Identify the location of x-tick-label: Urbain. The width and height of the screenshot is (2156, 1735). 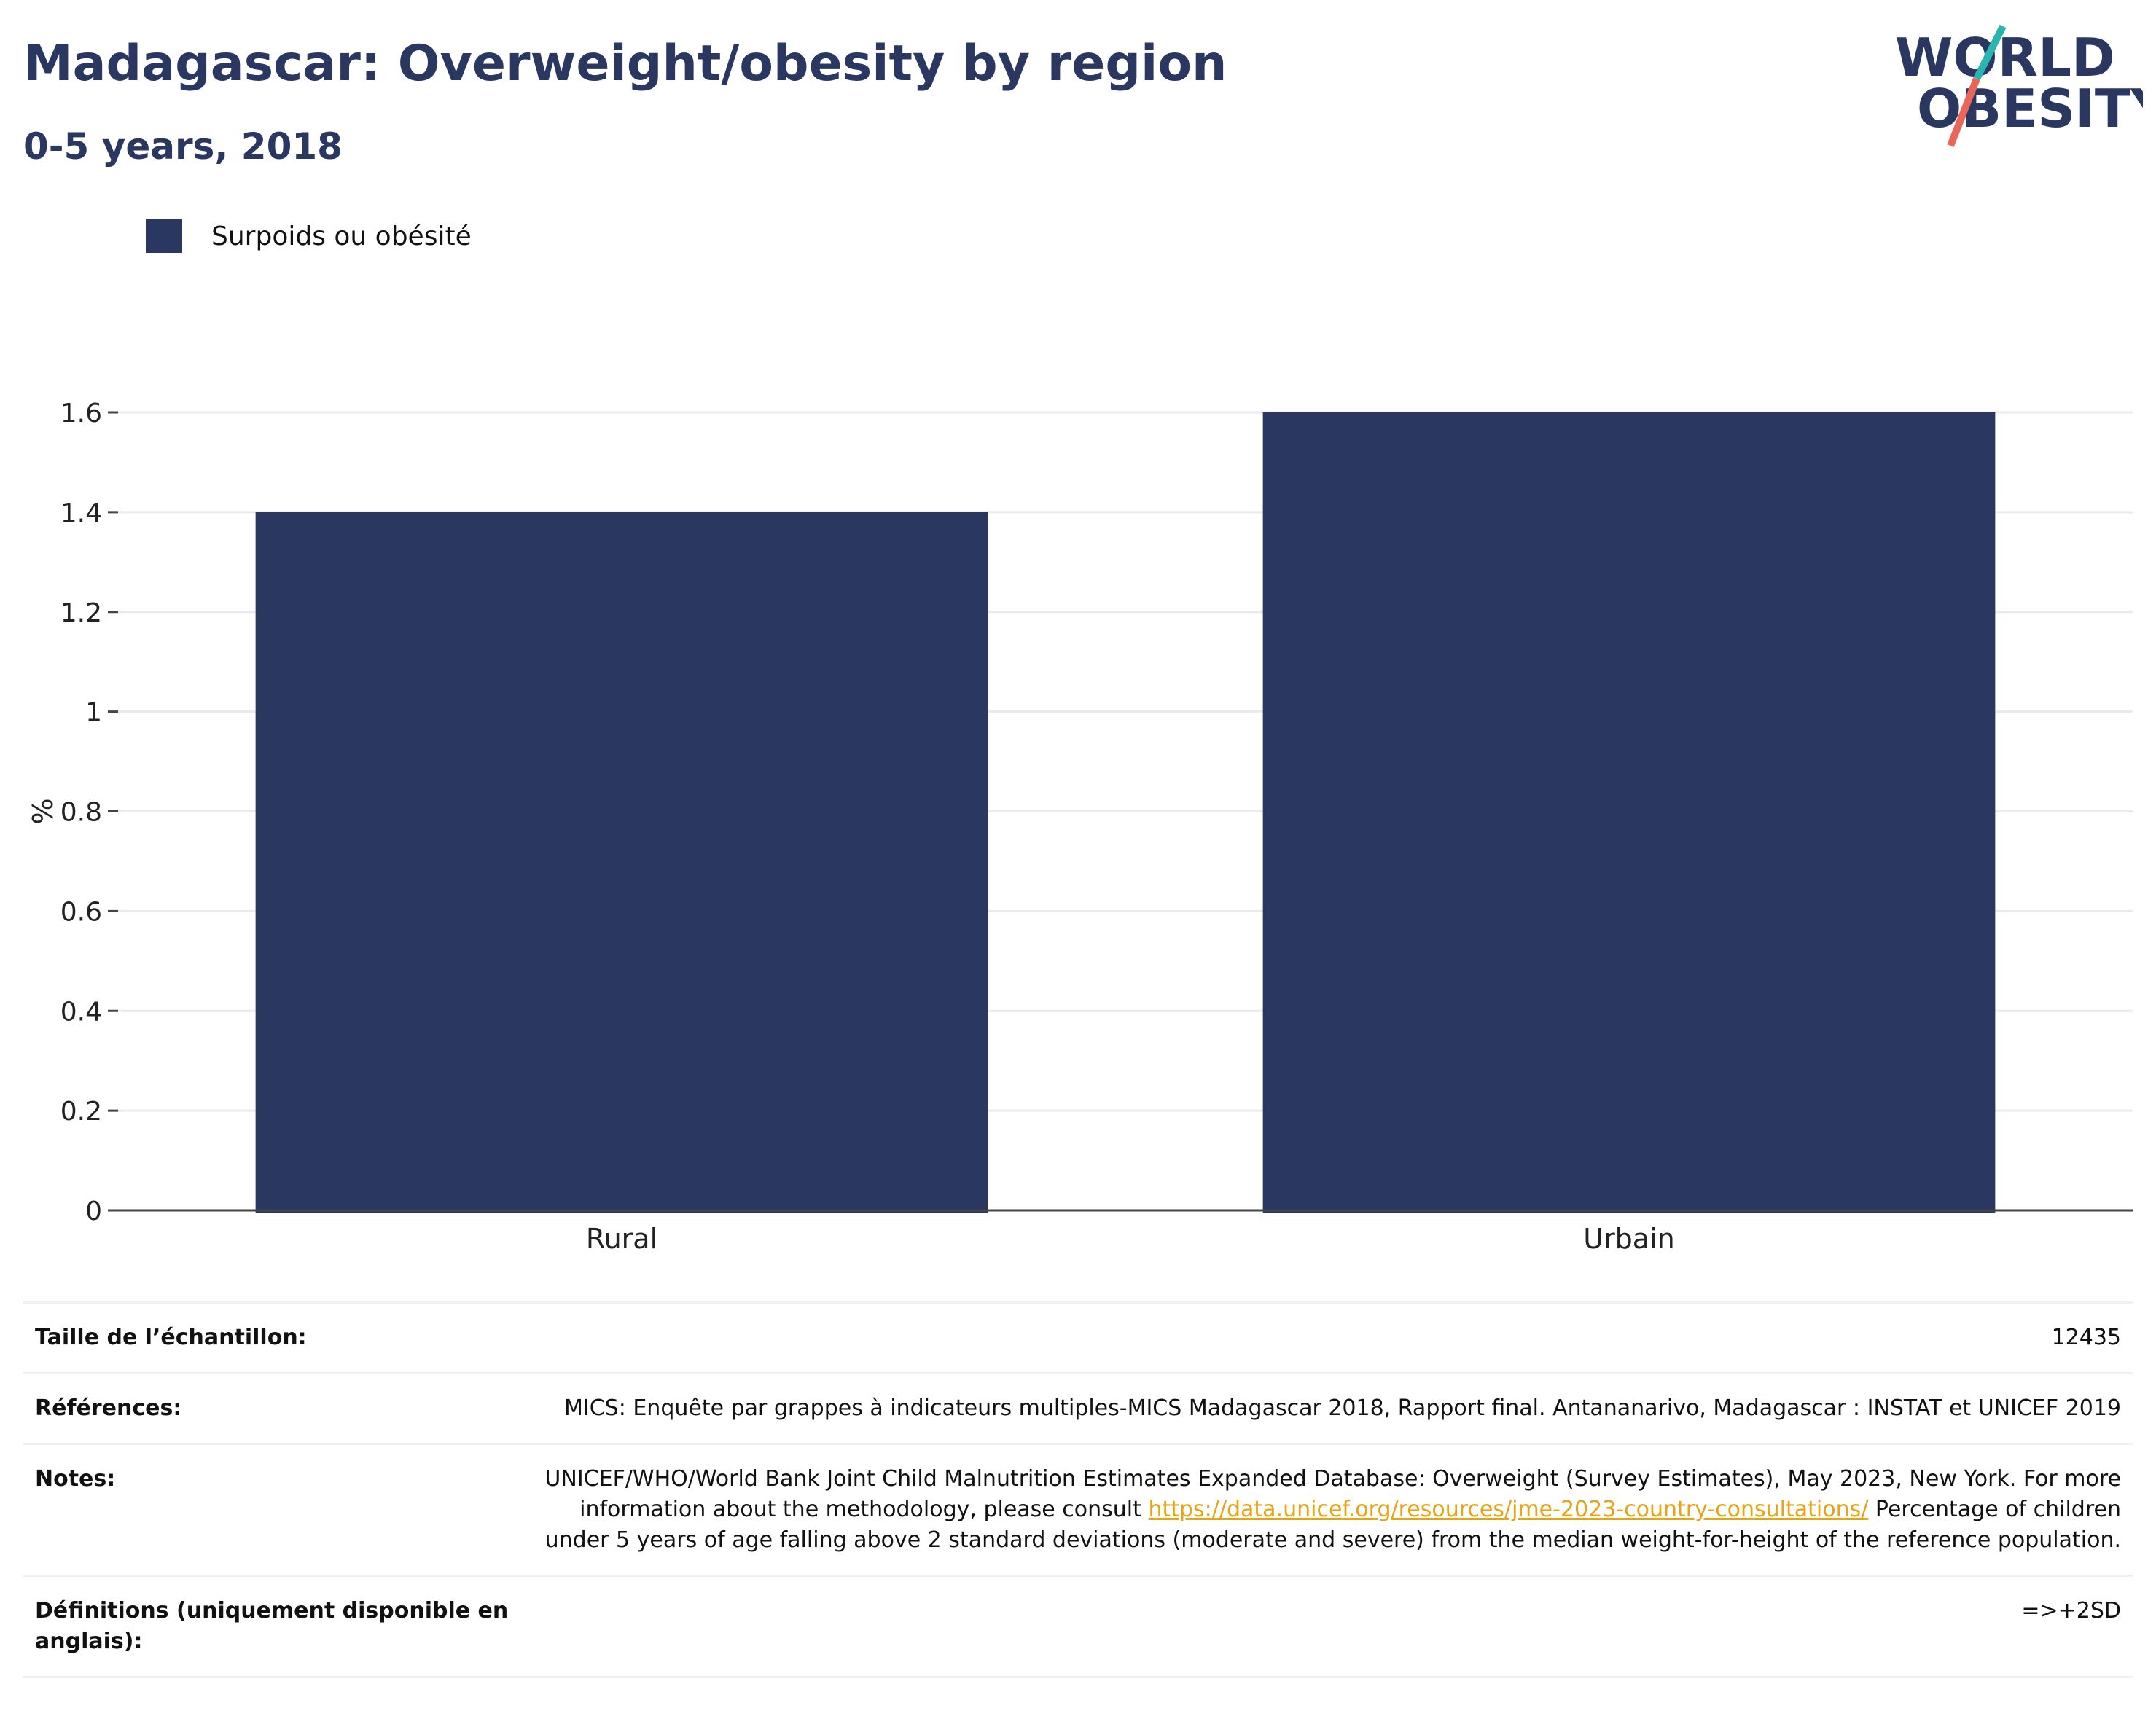
(1629, 1239).